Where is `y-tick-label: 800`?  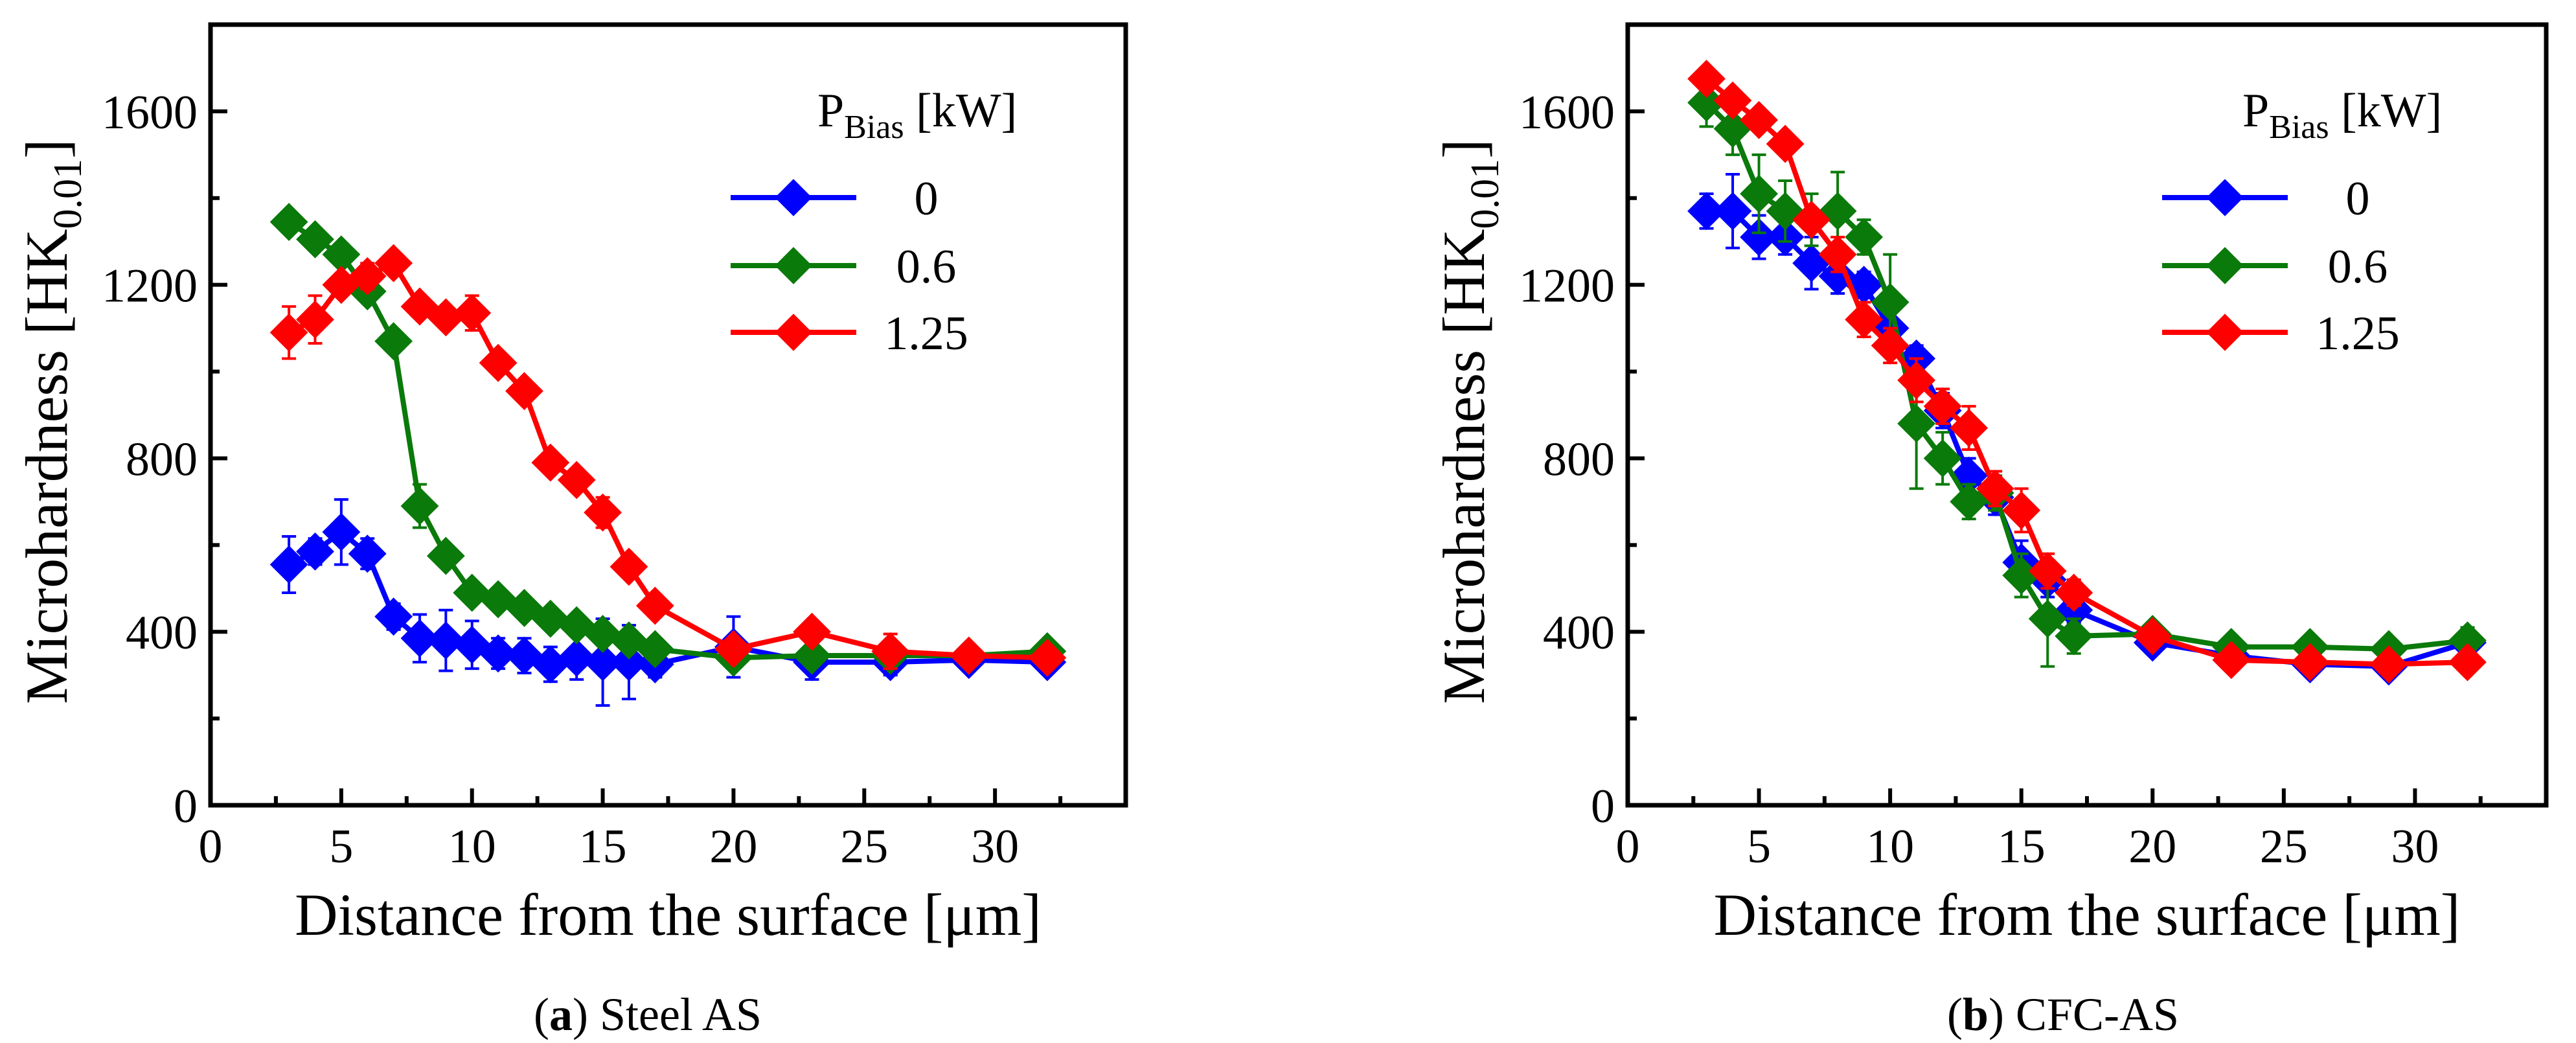 y-tick-label: 800 is located at coordinates (162, 459).